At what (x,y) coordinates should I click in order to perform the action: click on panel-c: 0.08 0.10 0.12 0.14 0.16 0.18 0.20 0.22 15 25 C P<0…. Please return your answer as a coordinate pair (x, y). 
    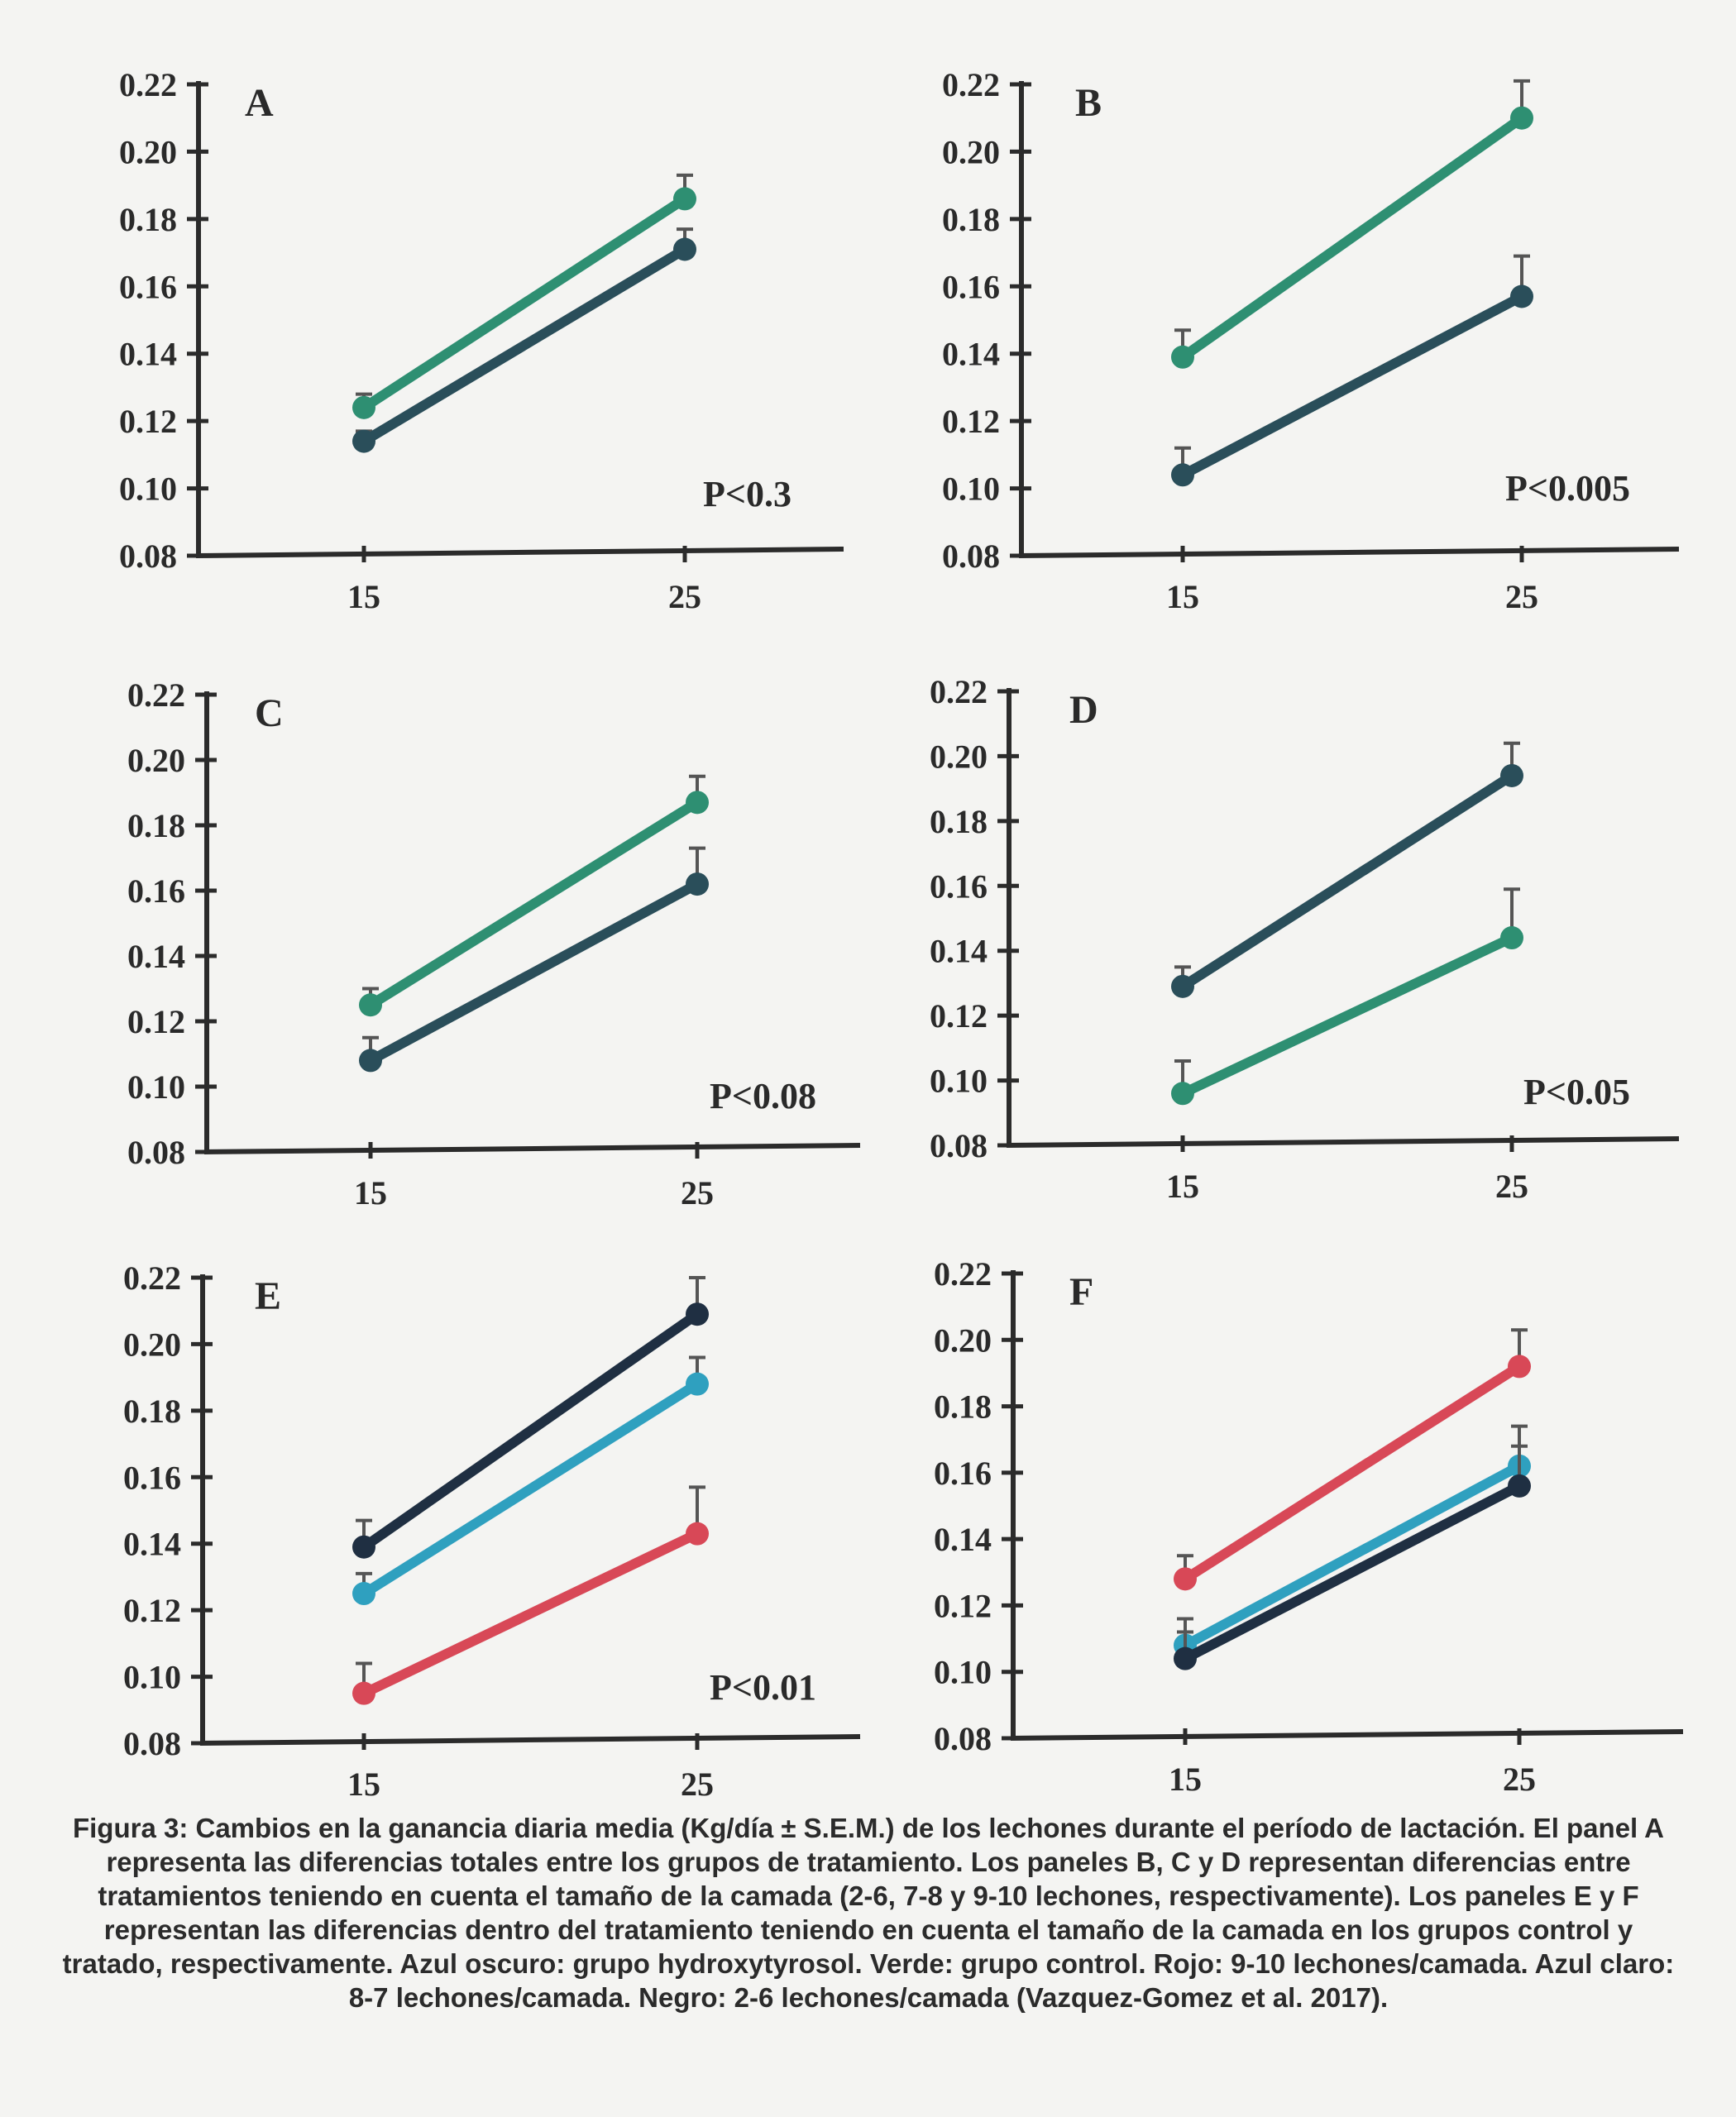
    Looking at the image, I should click on (494, 943).